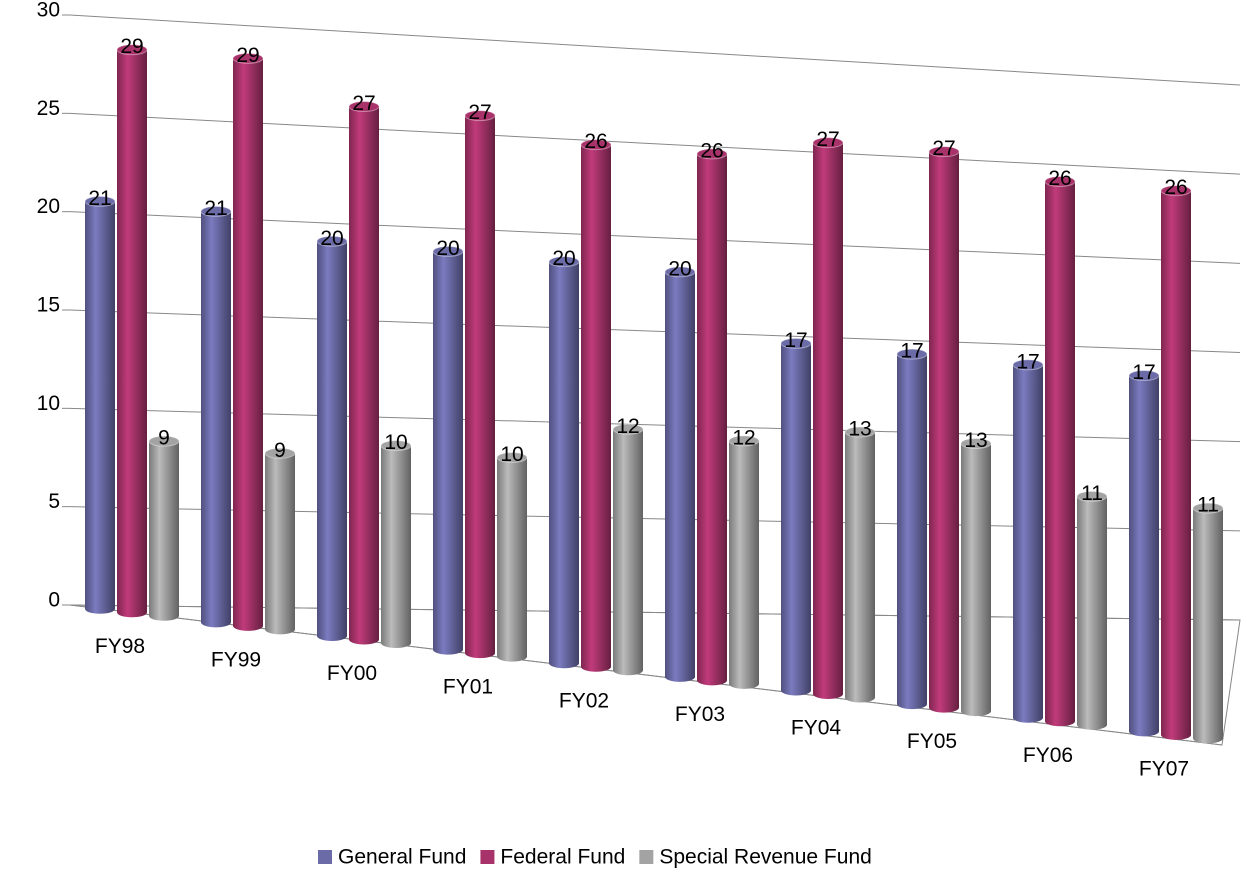  Describe the element at coordinates (48, 403) in the screenshot. I see `y-tick-label: 10` at that location.